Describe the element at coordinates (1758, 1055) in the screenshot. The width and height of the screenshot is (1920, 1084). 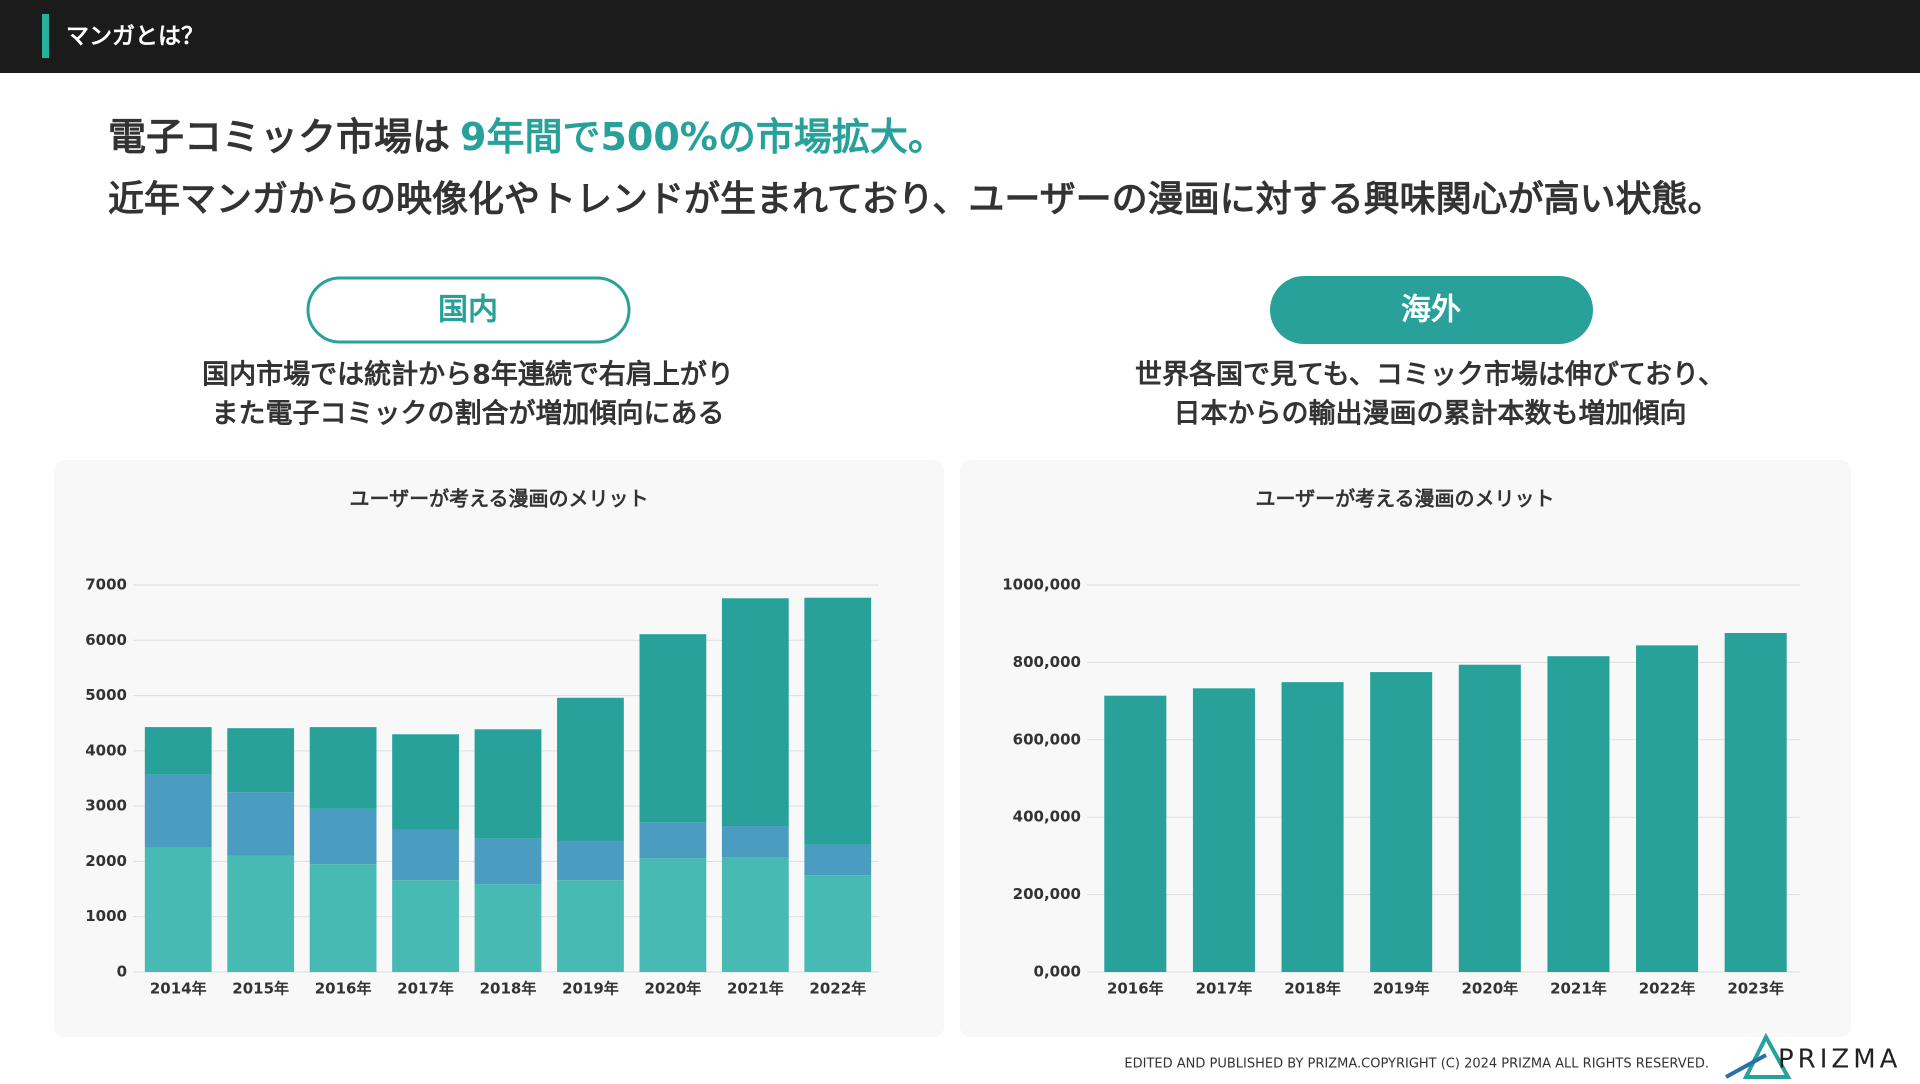
I see `logo-icon` at that location.